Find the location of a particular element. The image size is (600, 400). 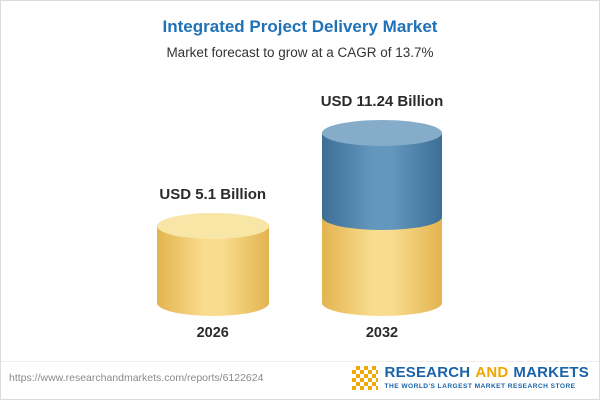

bar-group-2026: USD 5.1 Billion 2026 is located at coordinates (212, 263).